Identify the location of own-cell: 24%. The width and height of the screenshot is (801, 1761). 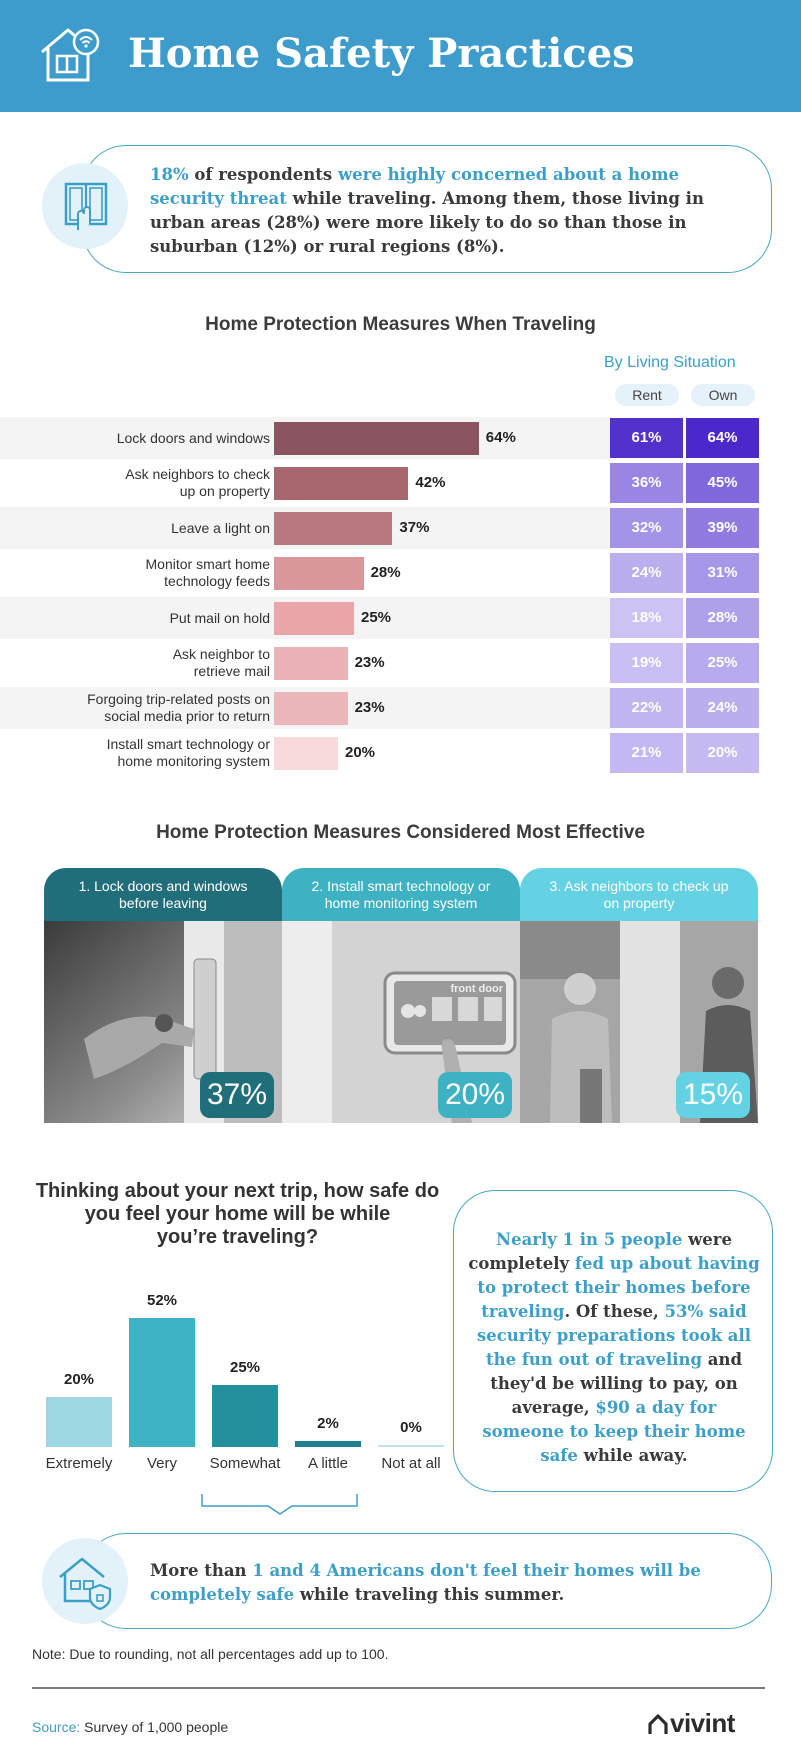
(722, 708).